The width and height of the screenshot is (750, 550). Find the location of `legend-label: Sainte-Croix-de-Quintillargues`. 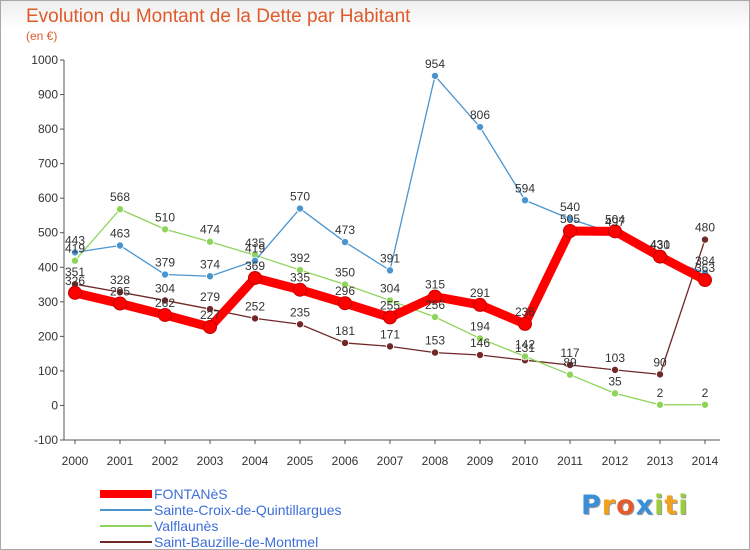

legend-label: Sainte-Croix-de-Quintillargues is located at coordinates (248, 510).